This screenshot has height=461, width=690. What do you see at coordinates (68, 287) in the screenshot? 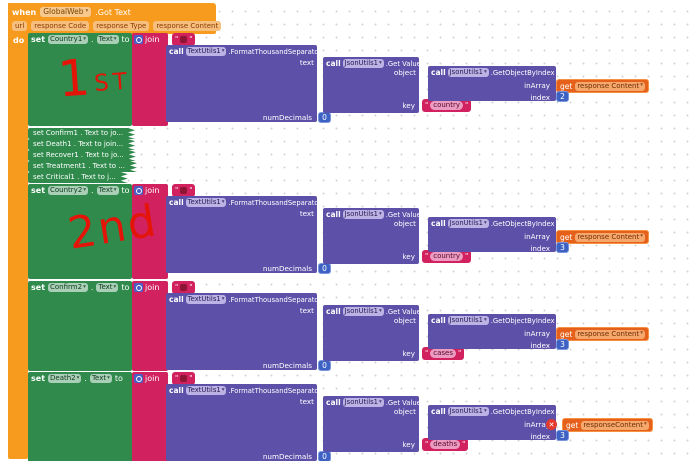
I see `variable-dropdown: Confirm2` at bounding box center [68, 287].